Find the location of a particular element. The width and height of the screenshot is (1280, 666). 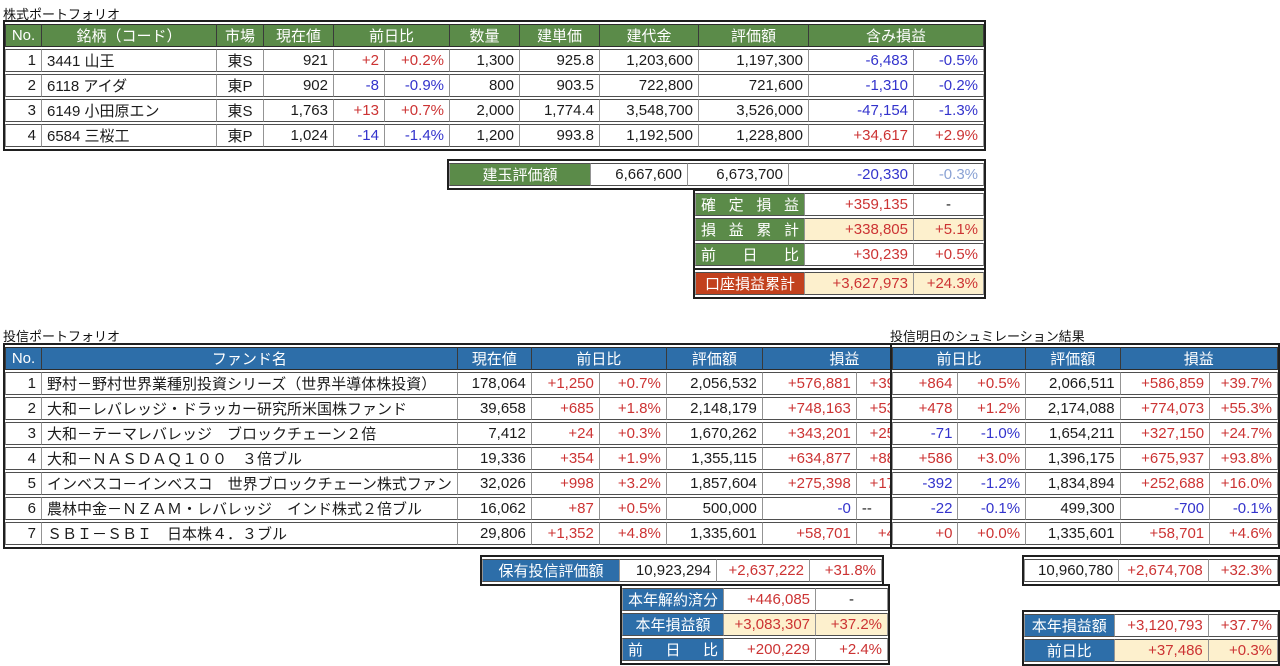

cell-no: 4 is located at coordinates (23, 135).